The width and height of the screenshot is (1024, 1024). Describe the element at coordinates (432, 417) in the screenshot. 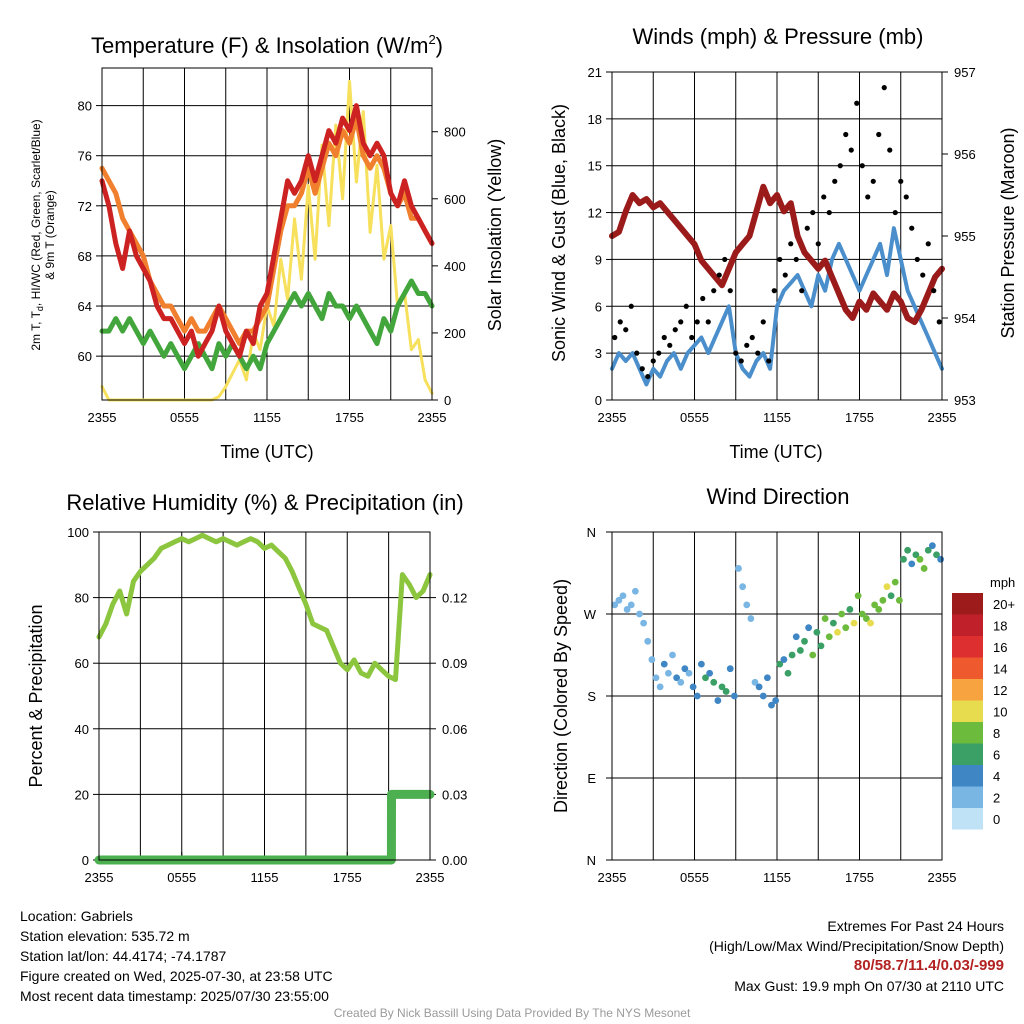

I see `temp-xtick-label: 2355` at that location.